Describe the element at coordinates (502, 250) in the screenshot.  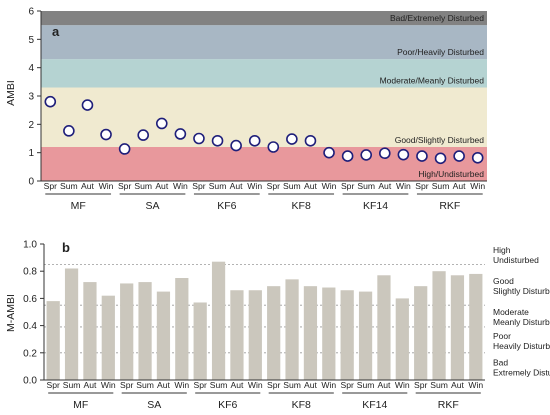
I see `class-label: High` at that location.